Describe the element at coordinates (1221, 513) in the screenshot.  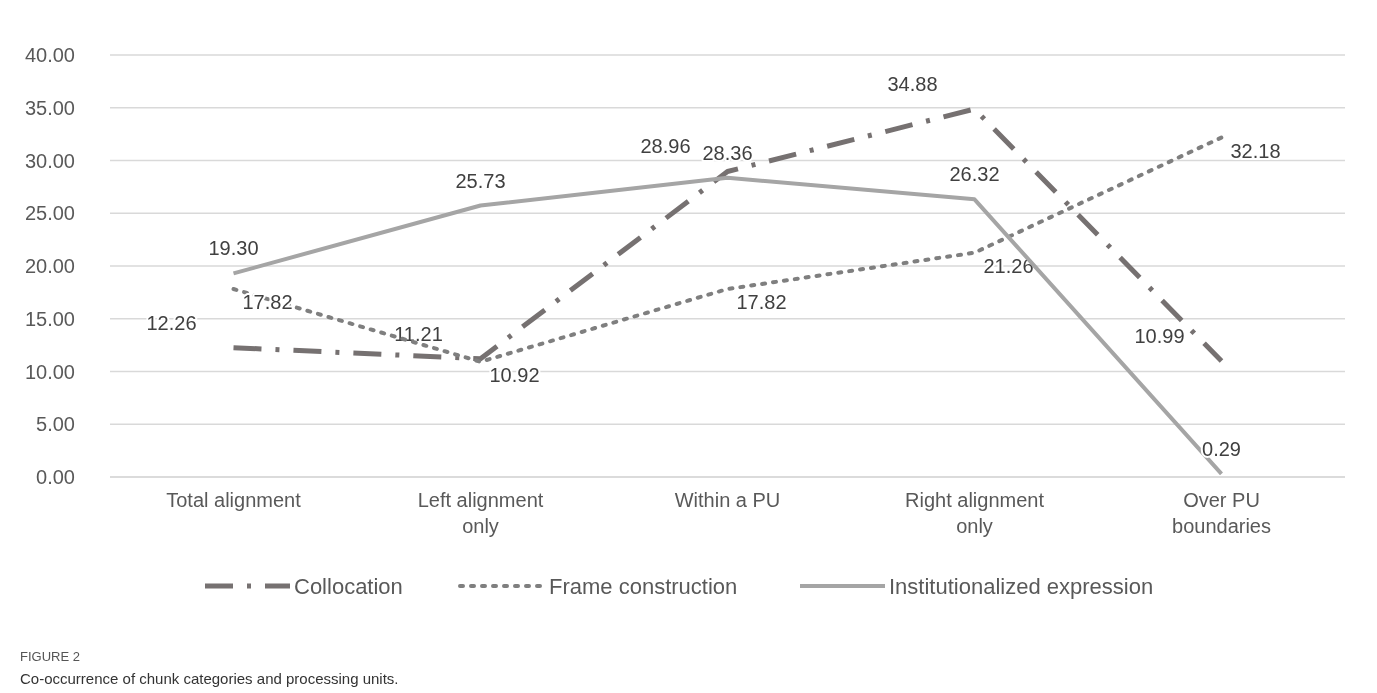
I see `x-tick-label: Over PU boundaries` at that location.